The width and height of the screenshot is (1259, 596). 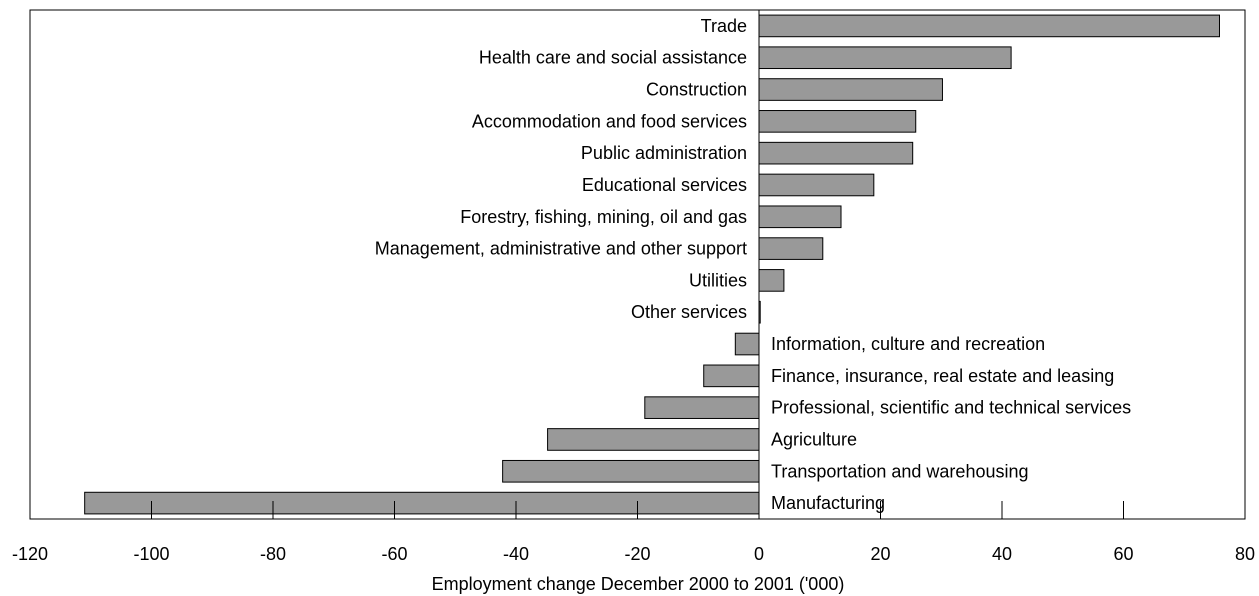 I want to click on bar-educational-services, so click(x=816, y=185).